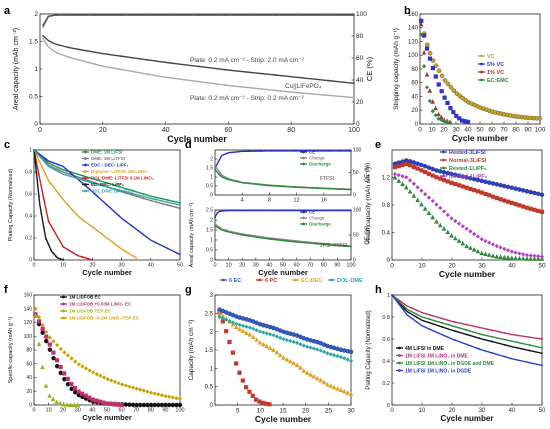 This screenshot has height=429, width=550. Describe the element at coordinates (33, 42) in the screenshot. I see `y-tick-label: 1.5` at that location.